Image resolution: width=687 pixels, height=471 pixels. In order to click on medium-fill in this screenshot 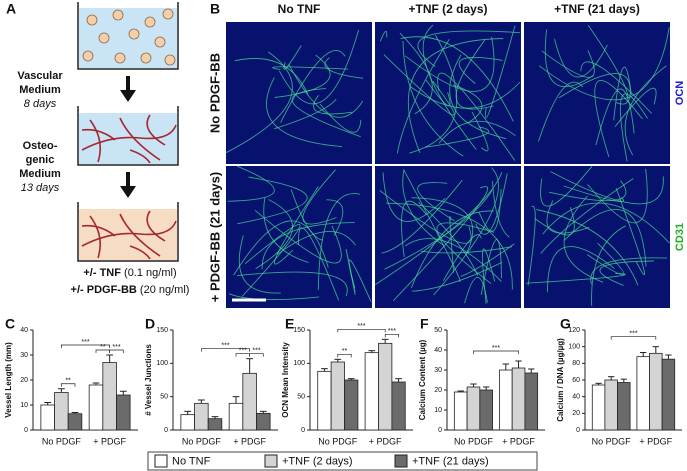, I will do `click(128, 138)`.